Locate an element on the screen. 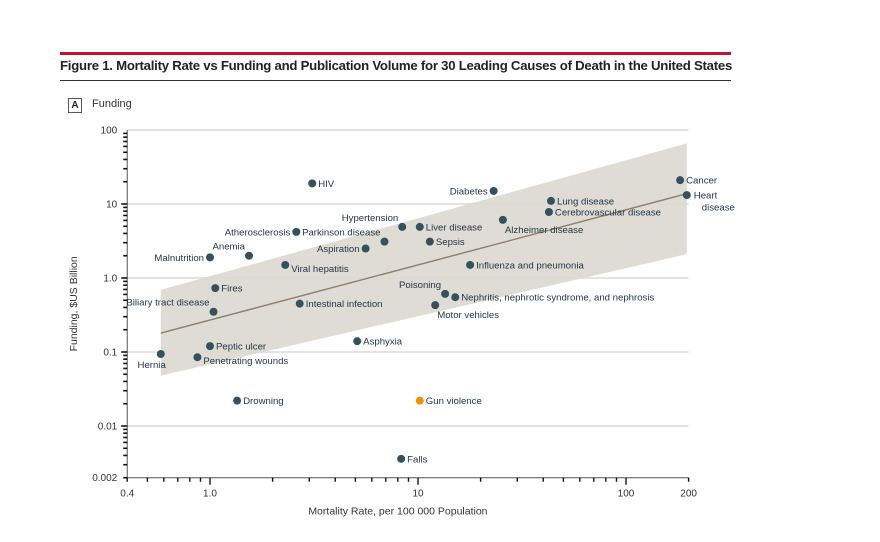 This screenshot has width=880, height=542. y-tick-label: 10 is located at coordinates (112, 205).